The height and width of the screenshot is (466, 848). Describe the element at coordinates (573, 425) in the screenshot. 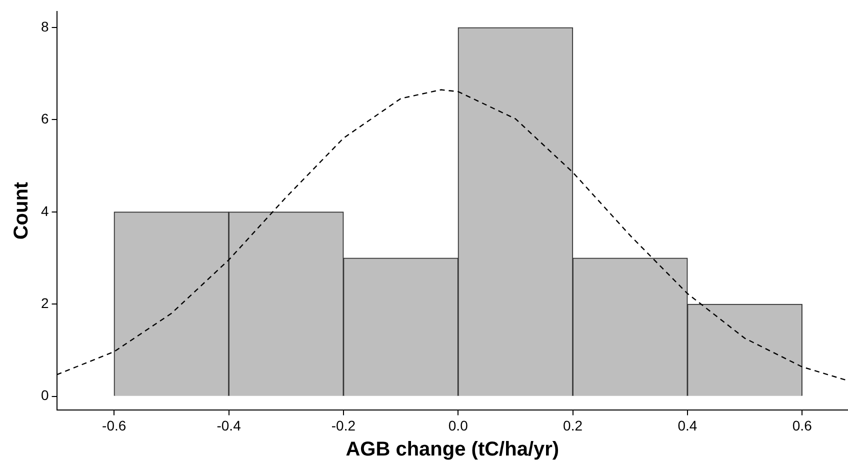

I see `x-tick-label: 0.2` at that location.